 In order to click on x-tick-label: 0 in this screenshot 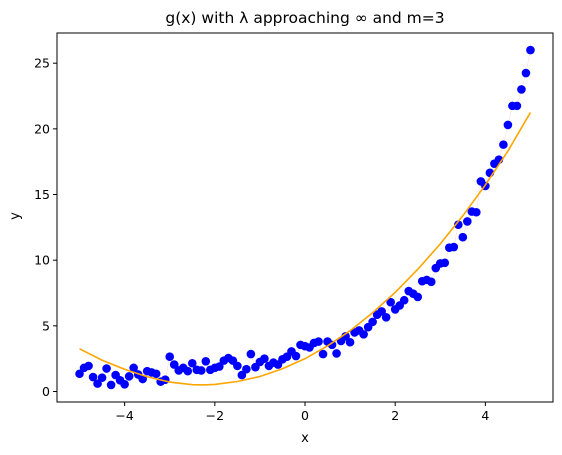, I will do `click(305, 415)`.